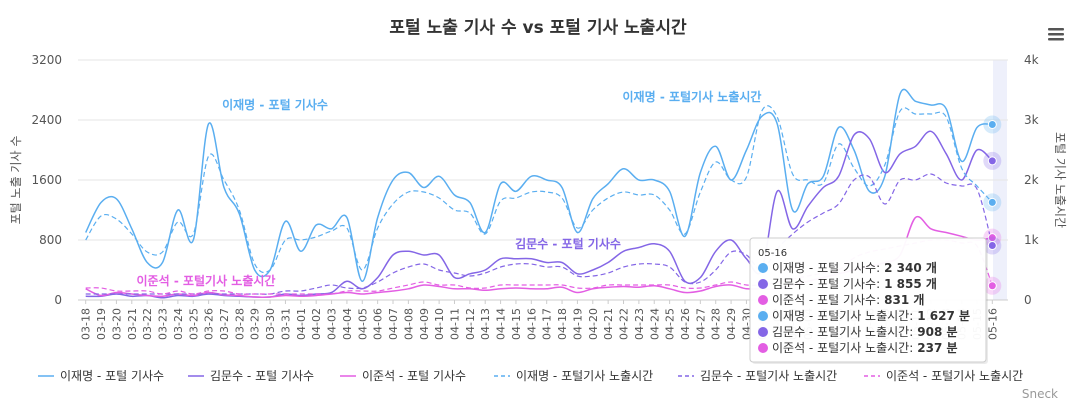  I want to click on legend-item: 이준석 - 포털 기사수, so click(403, 376).